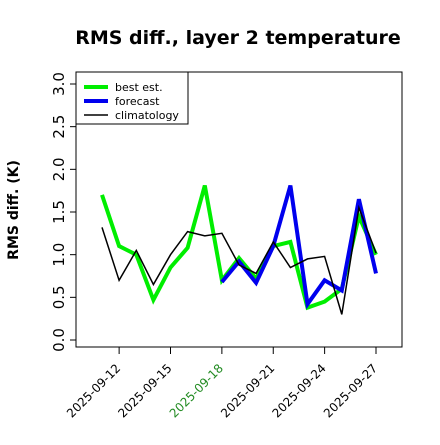 The height and width of the screenshot is (445, 440). I want to click on x-tick-label: 2025-09-21, so click(247, 390).